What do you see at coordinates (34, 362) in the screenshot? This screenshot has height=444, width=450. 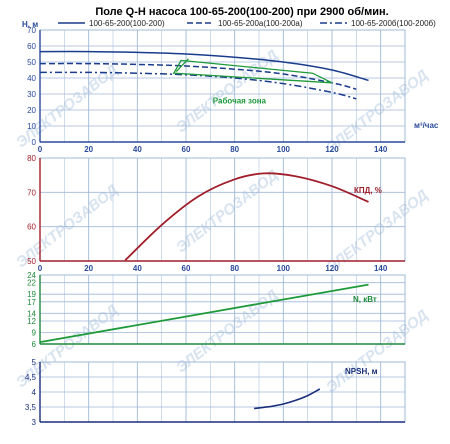 I see `y-tick-label: 5` at bounding box center [34, 362].